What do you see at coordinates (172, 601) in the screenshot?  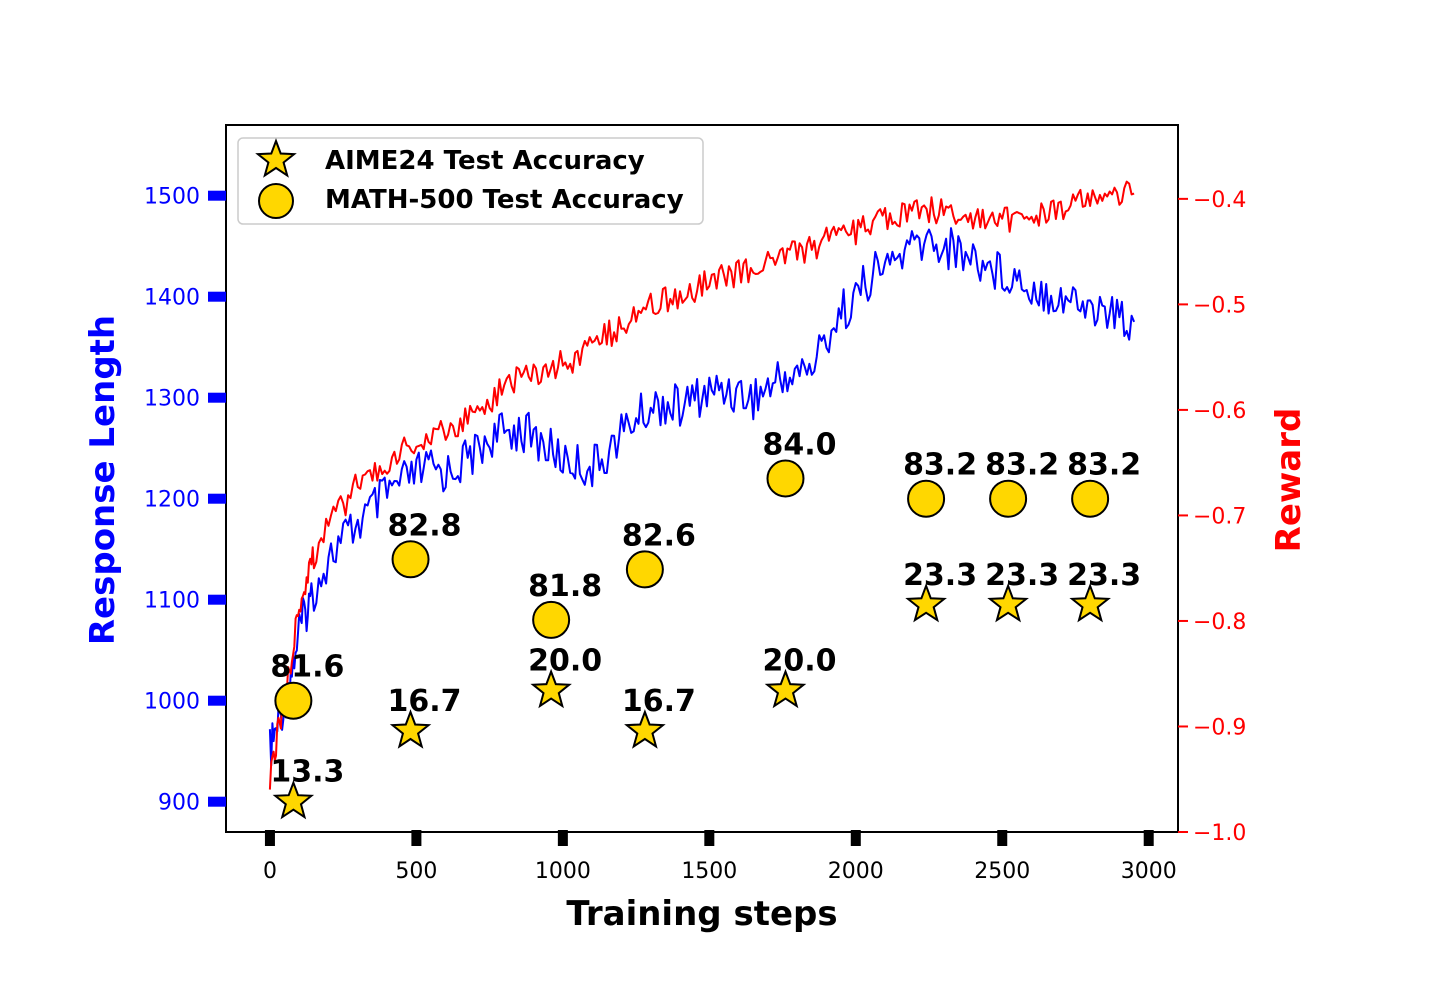 I see `y-left-tick-label: 1100` at bounding box center [172, 601].